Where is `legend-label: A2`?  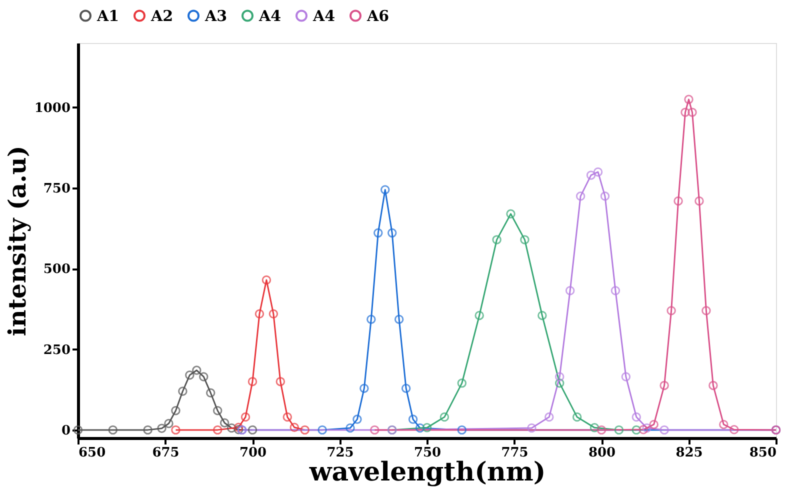
legend-label: A2 is located at coordinates (162, 15).